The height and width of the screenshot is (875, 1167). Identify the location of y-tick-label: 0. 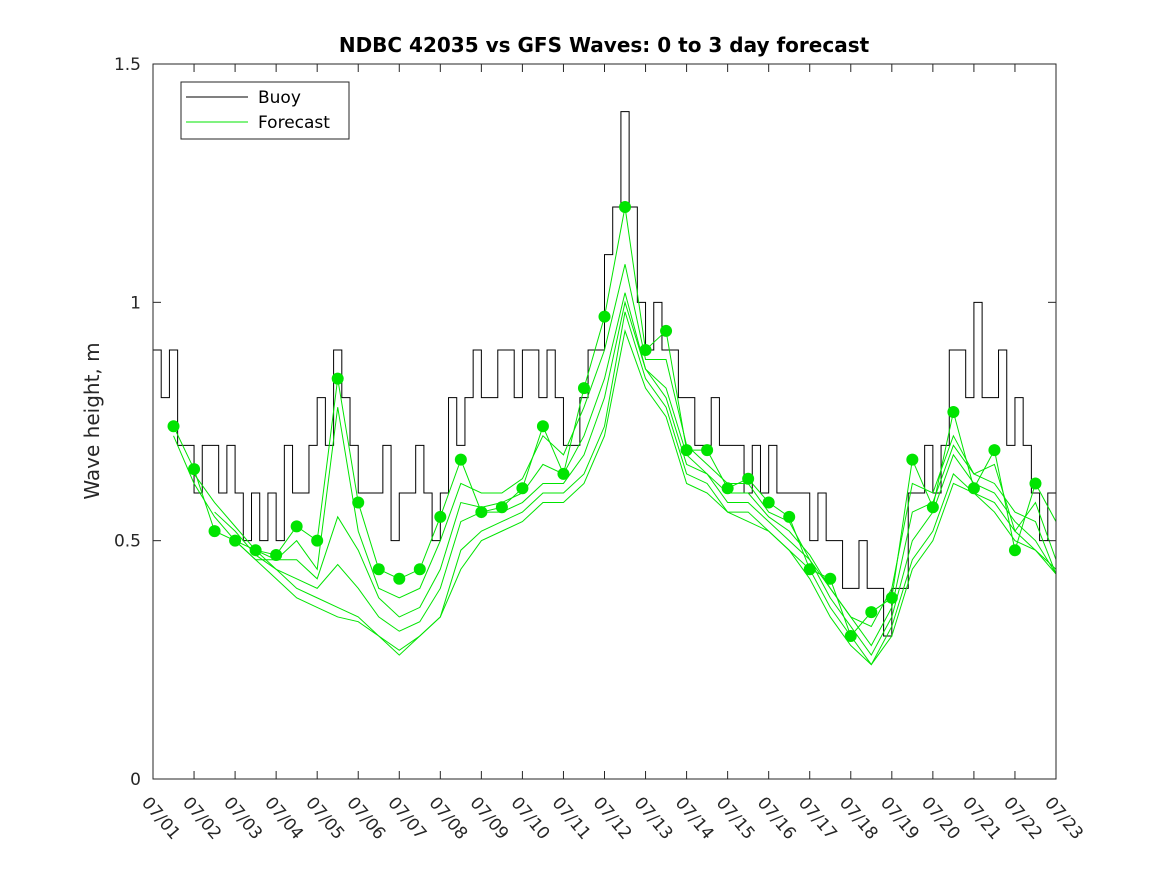
(135, 780).